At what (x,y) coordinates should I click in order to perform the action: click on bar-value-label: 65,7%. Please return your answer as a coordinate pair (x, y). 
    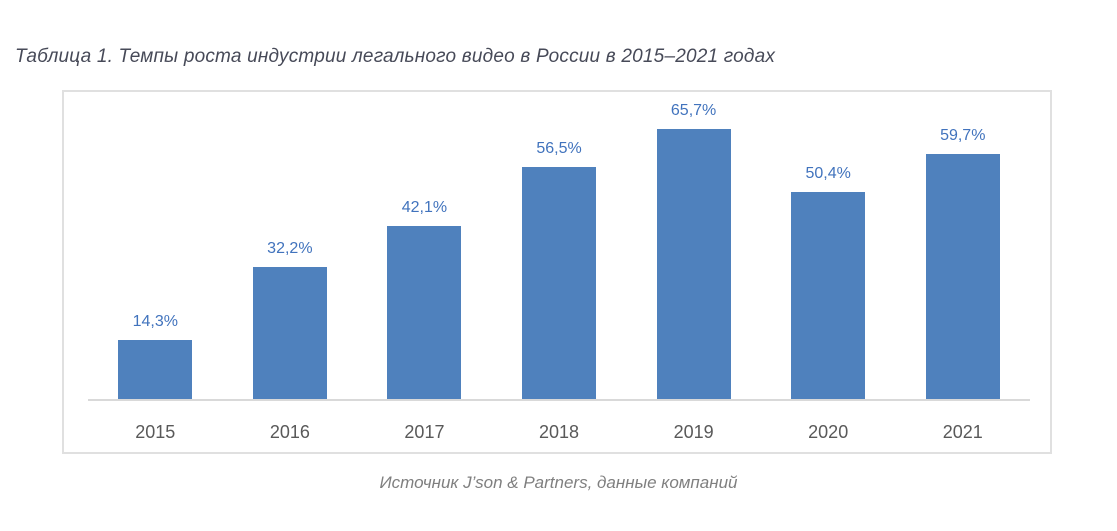
    Looking at the image, I should click on (693, 110).